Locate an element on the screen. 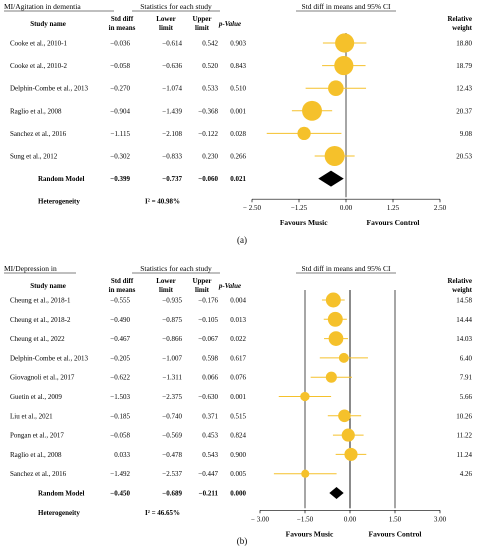  study-smd: −1.115 is located at coordinates (121, 134).